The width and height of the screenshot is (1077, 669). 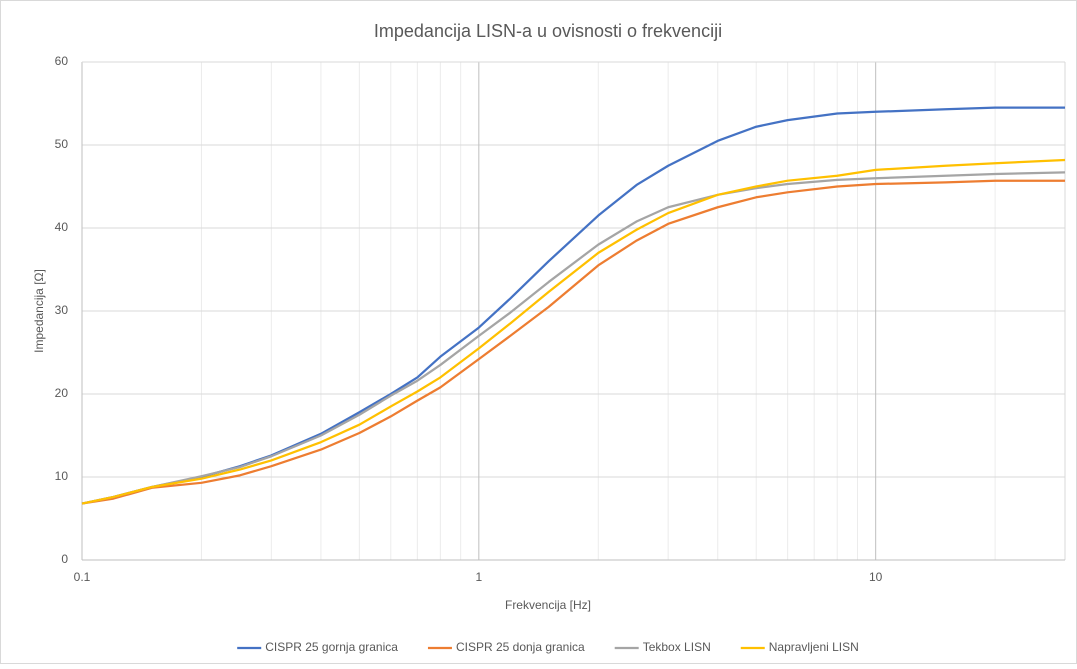 What do you see at coordinates (548, 605) in the screenshot?
I see `x-axis-label: Frekvencija [Hz]` at bounding box center [548, 605].